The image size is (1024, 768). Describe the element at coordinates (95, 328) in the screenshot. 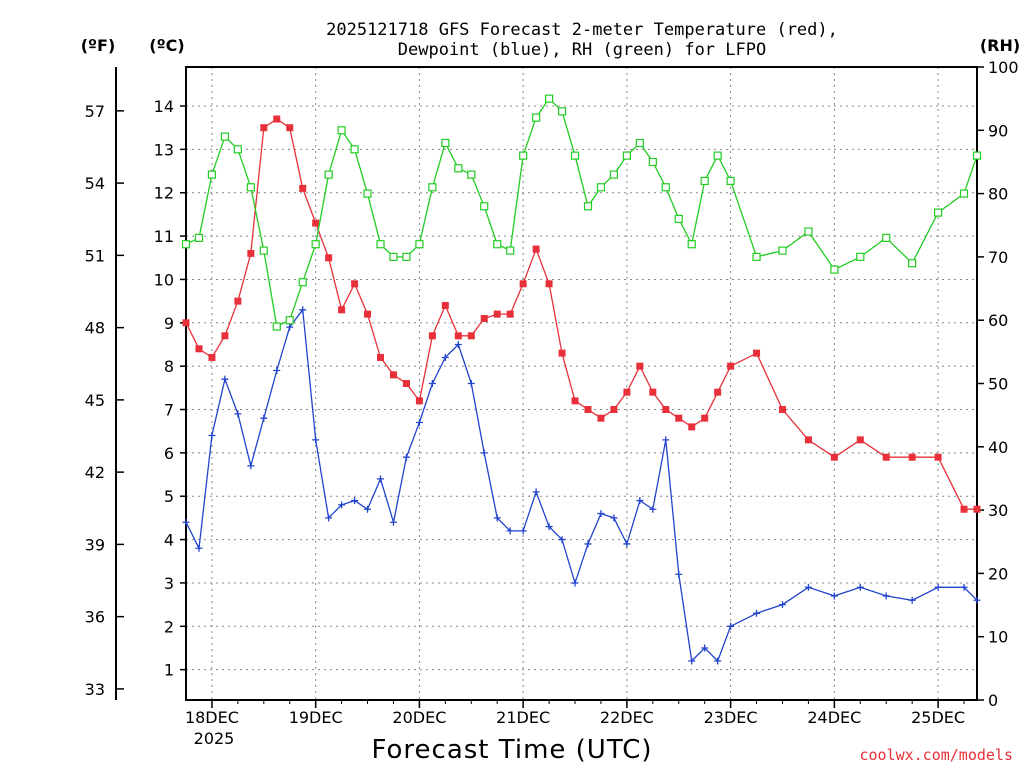

I see `fahrenheit-tick-label: 48` at that location.